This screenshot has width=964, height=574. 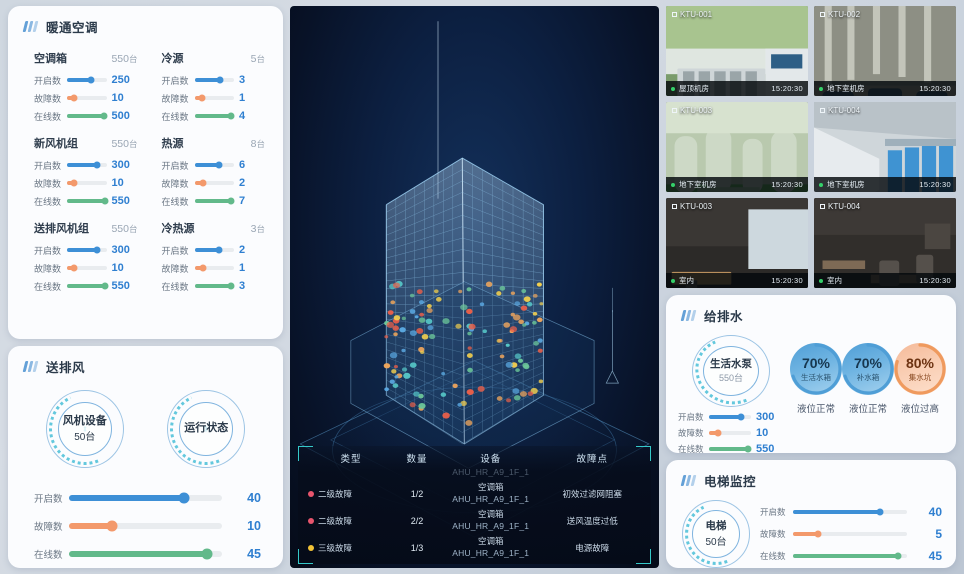 What do you see at coordinates (737, 243) in the screenshot?
I see `camera-tile: KTU-003 室内 15:20:30` at bounding box center [737, 243].